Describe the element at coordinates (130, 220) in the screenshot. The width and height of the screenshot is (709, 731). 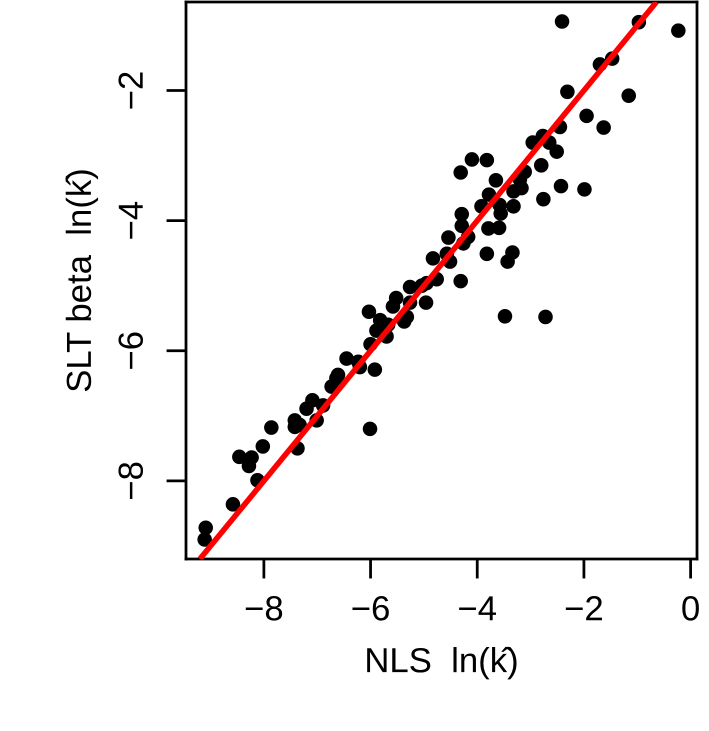
I see `y-tick-label: −4` at that location.